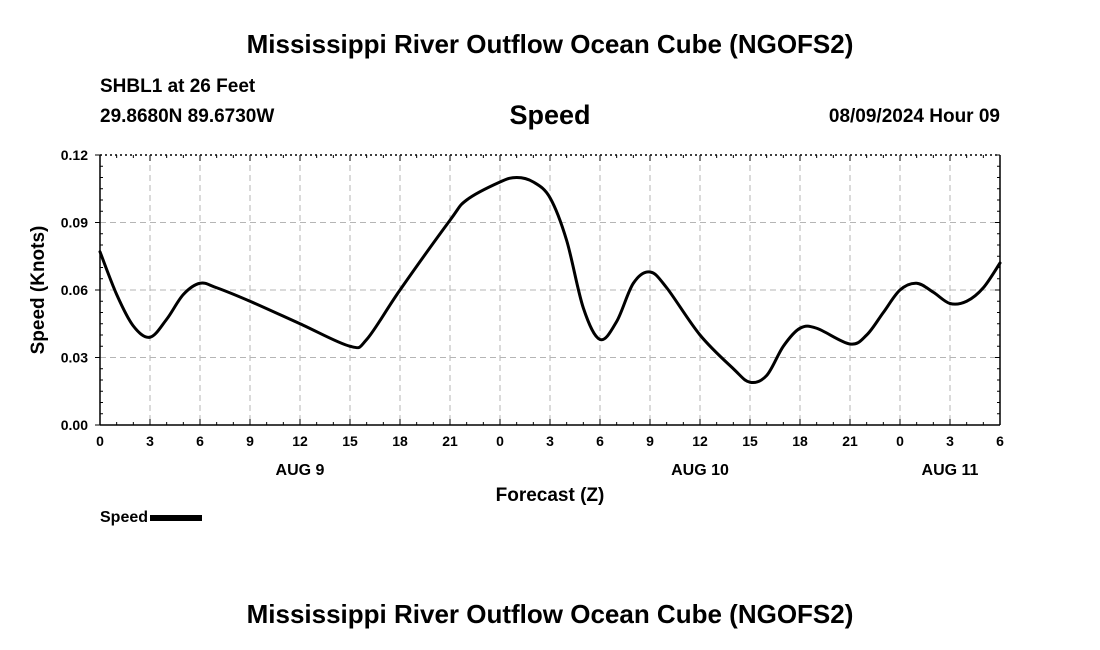 This screenshot has height=650, width=1100. What do you see at coordinates (178, 86) in the screenshot?
I see `station-label: SHBL1 at 26 Feet` at bounding box center [178, 86].